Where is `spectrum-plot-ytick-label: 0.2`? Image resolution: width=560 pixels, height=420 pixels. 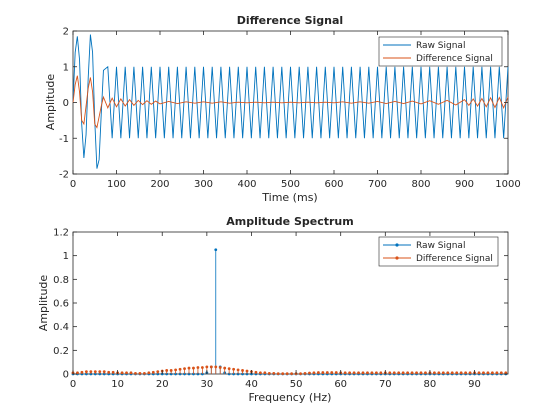 spectrum-plot-ytick-label: 0.2 is located at coordinates (61, 351).